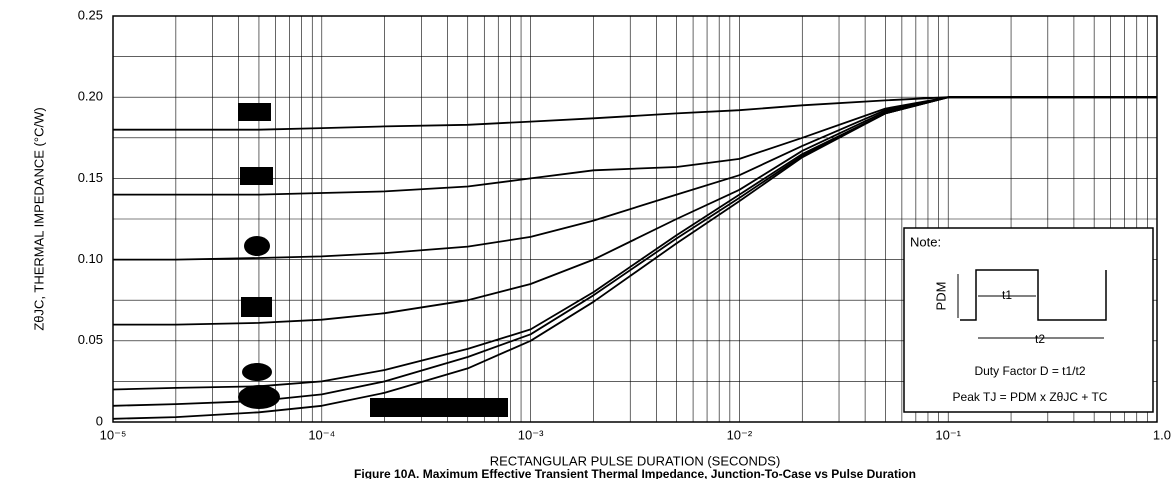  I want to click on x-tick-label: 10⁻³, so click(531, 434).